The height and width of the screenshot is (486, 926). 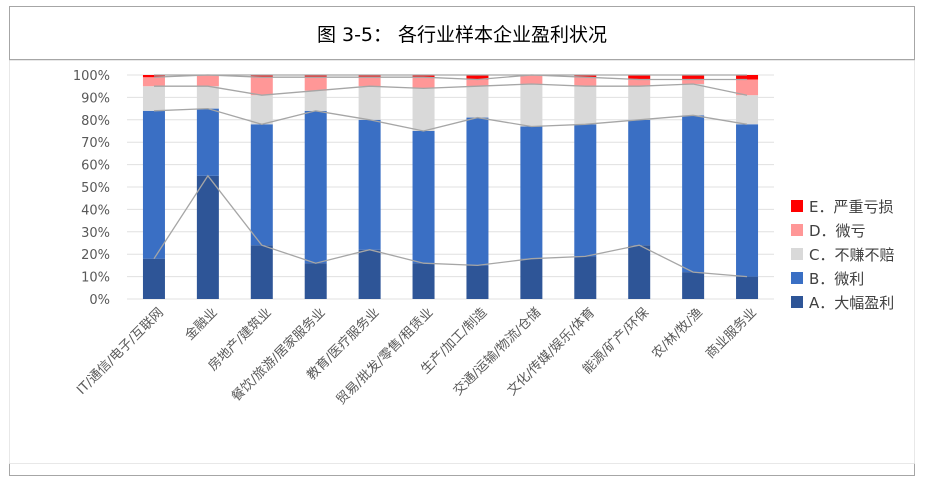 I want to click on legend: E．严重亏损 D．微亏 C．不赚不赔 B．微利 A．大幅盈利, so click(x=842, y=255).